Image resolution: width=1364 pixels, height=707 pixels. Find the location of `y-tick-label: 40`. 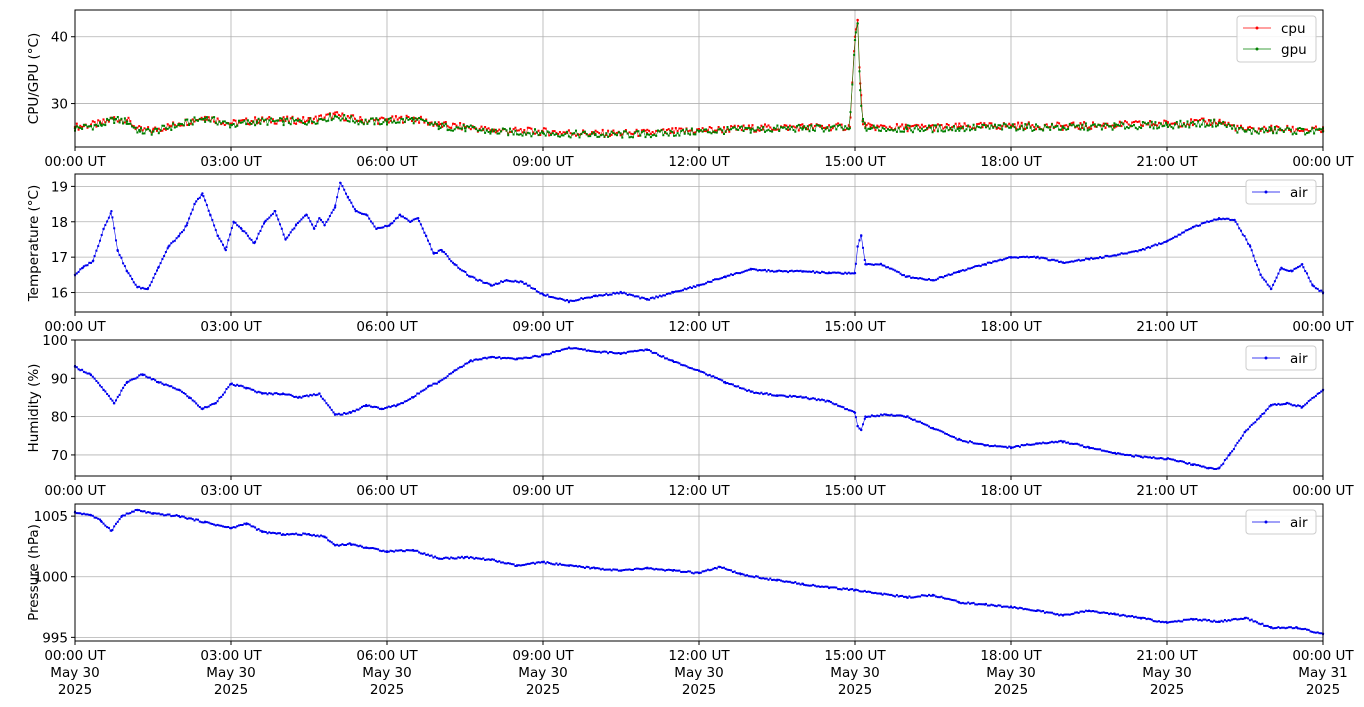

y-tick-label: 40 is located at coordinates (59, 38).